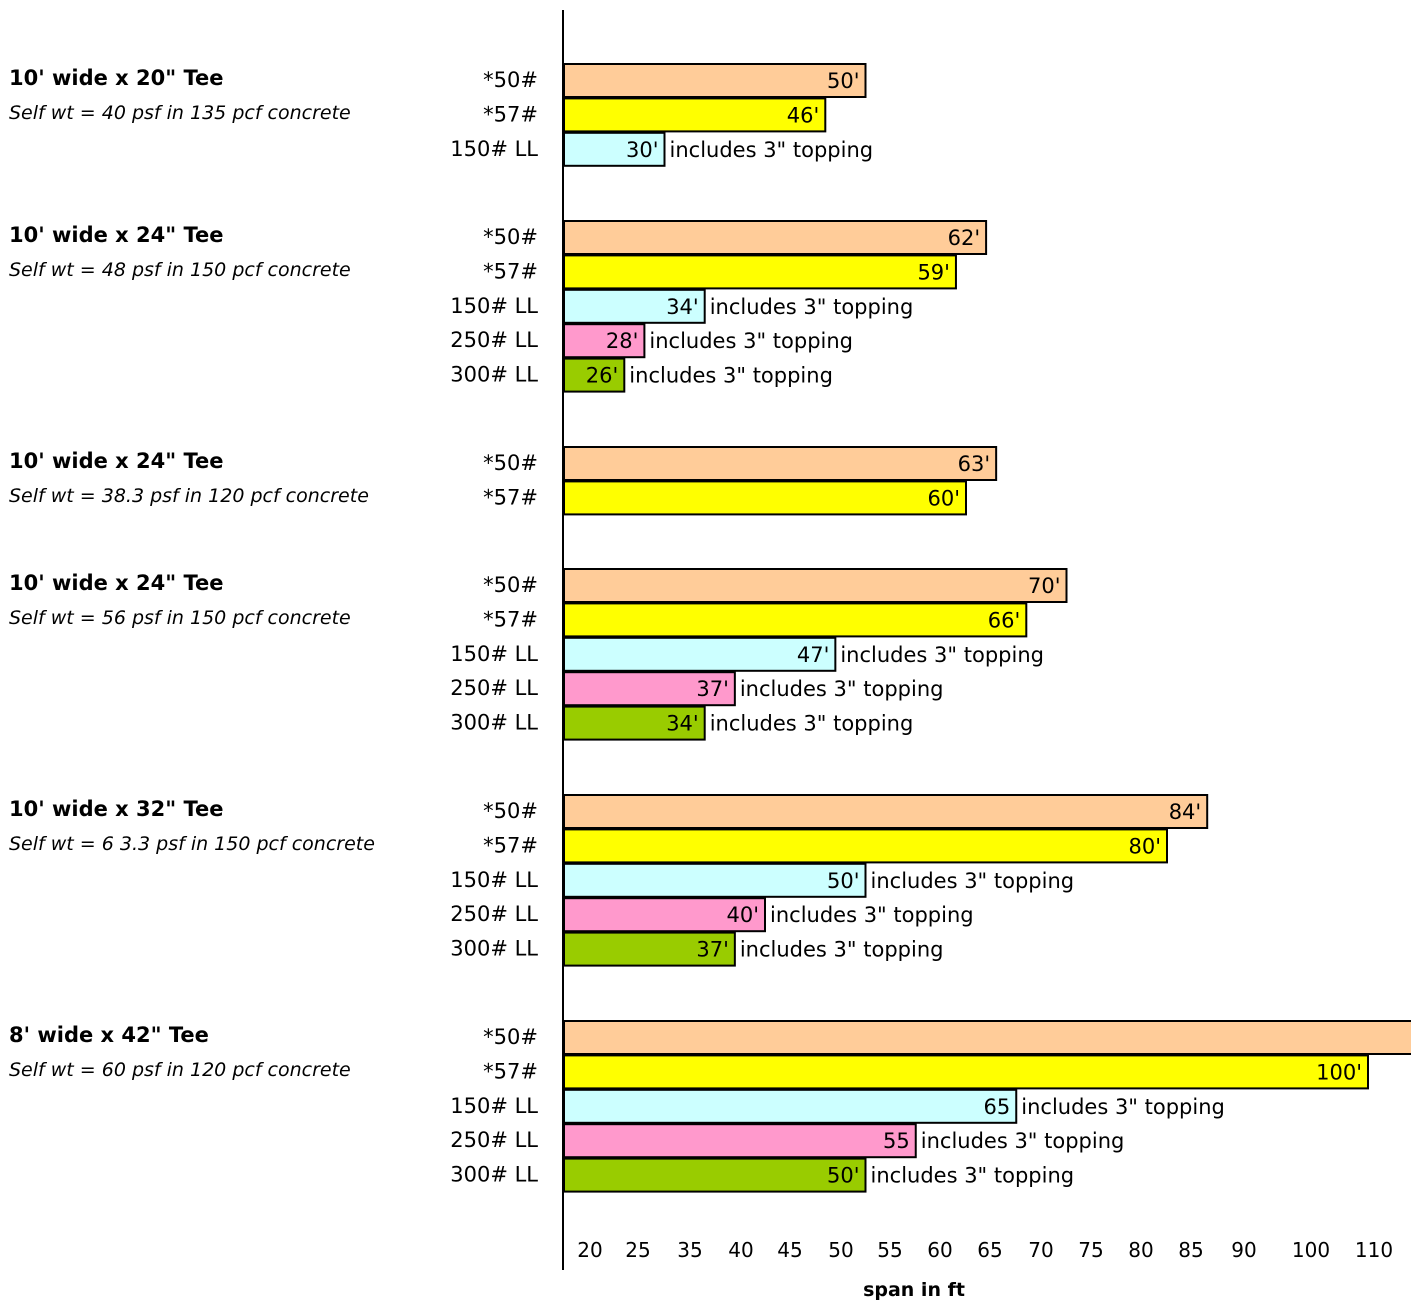  Describe the element at coordinates (997, 1107) in the screenshot. I see `bar-value-label: 65` at that location.